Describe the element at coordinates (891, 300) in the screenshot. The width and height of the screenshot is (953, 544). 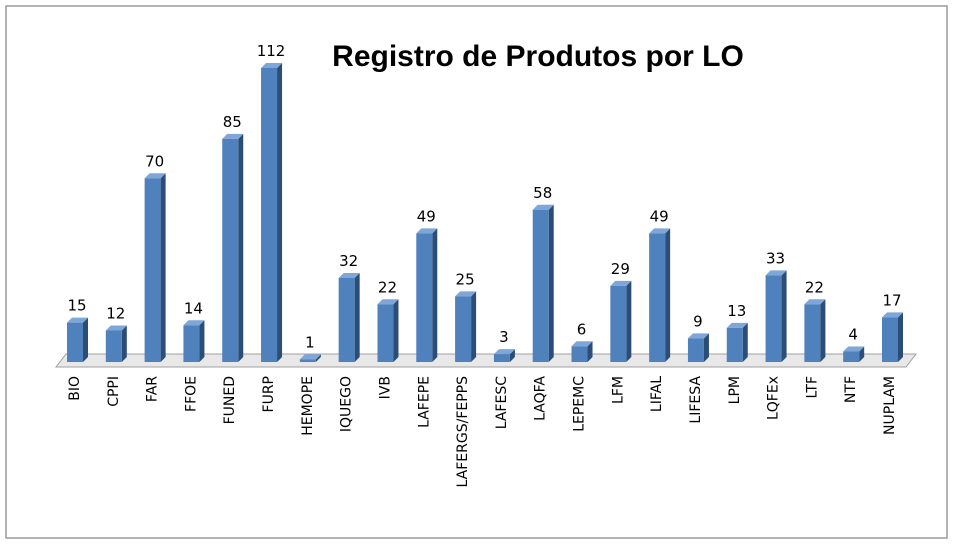
I see `value-label: 17` at that location.